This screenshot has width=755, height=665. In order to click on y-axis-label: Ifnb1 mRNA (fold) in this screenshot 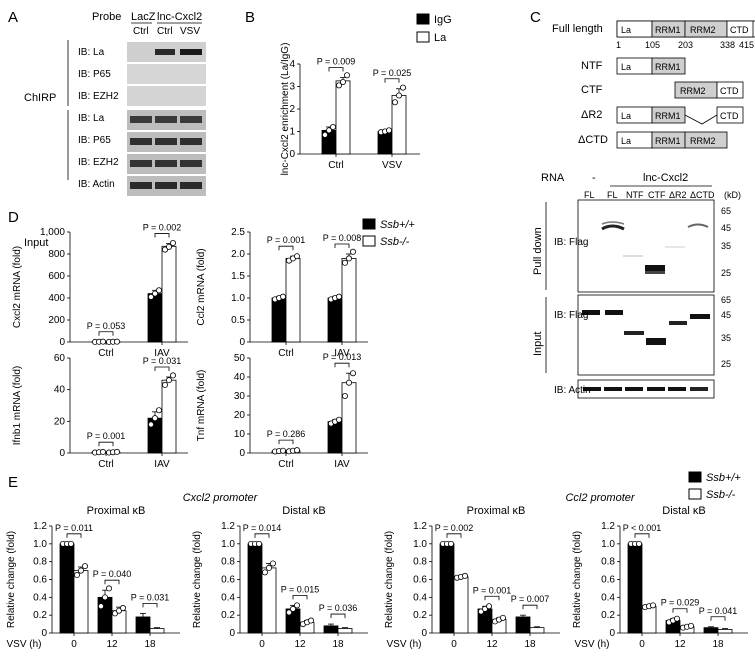, I will do `click(17, 405)`.